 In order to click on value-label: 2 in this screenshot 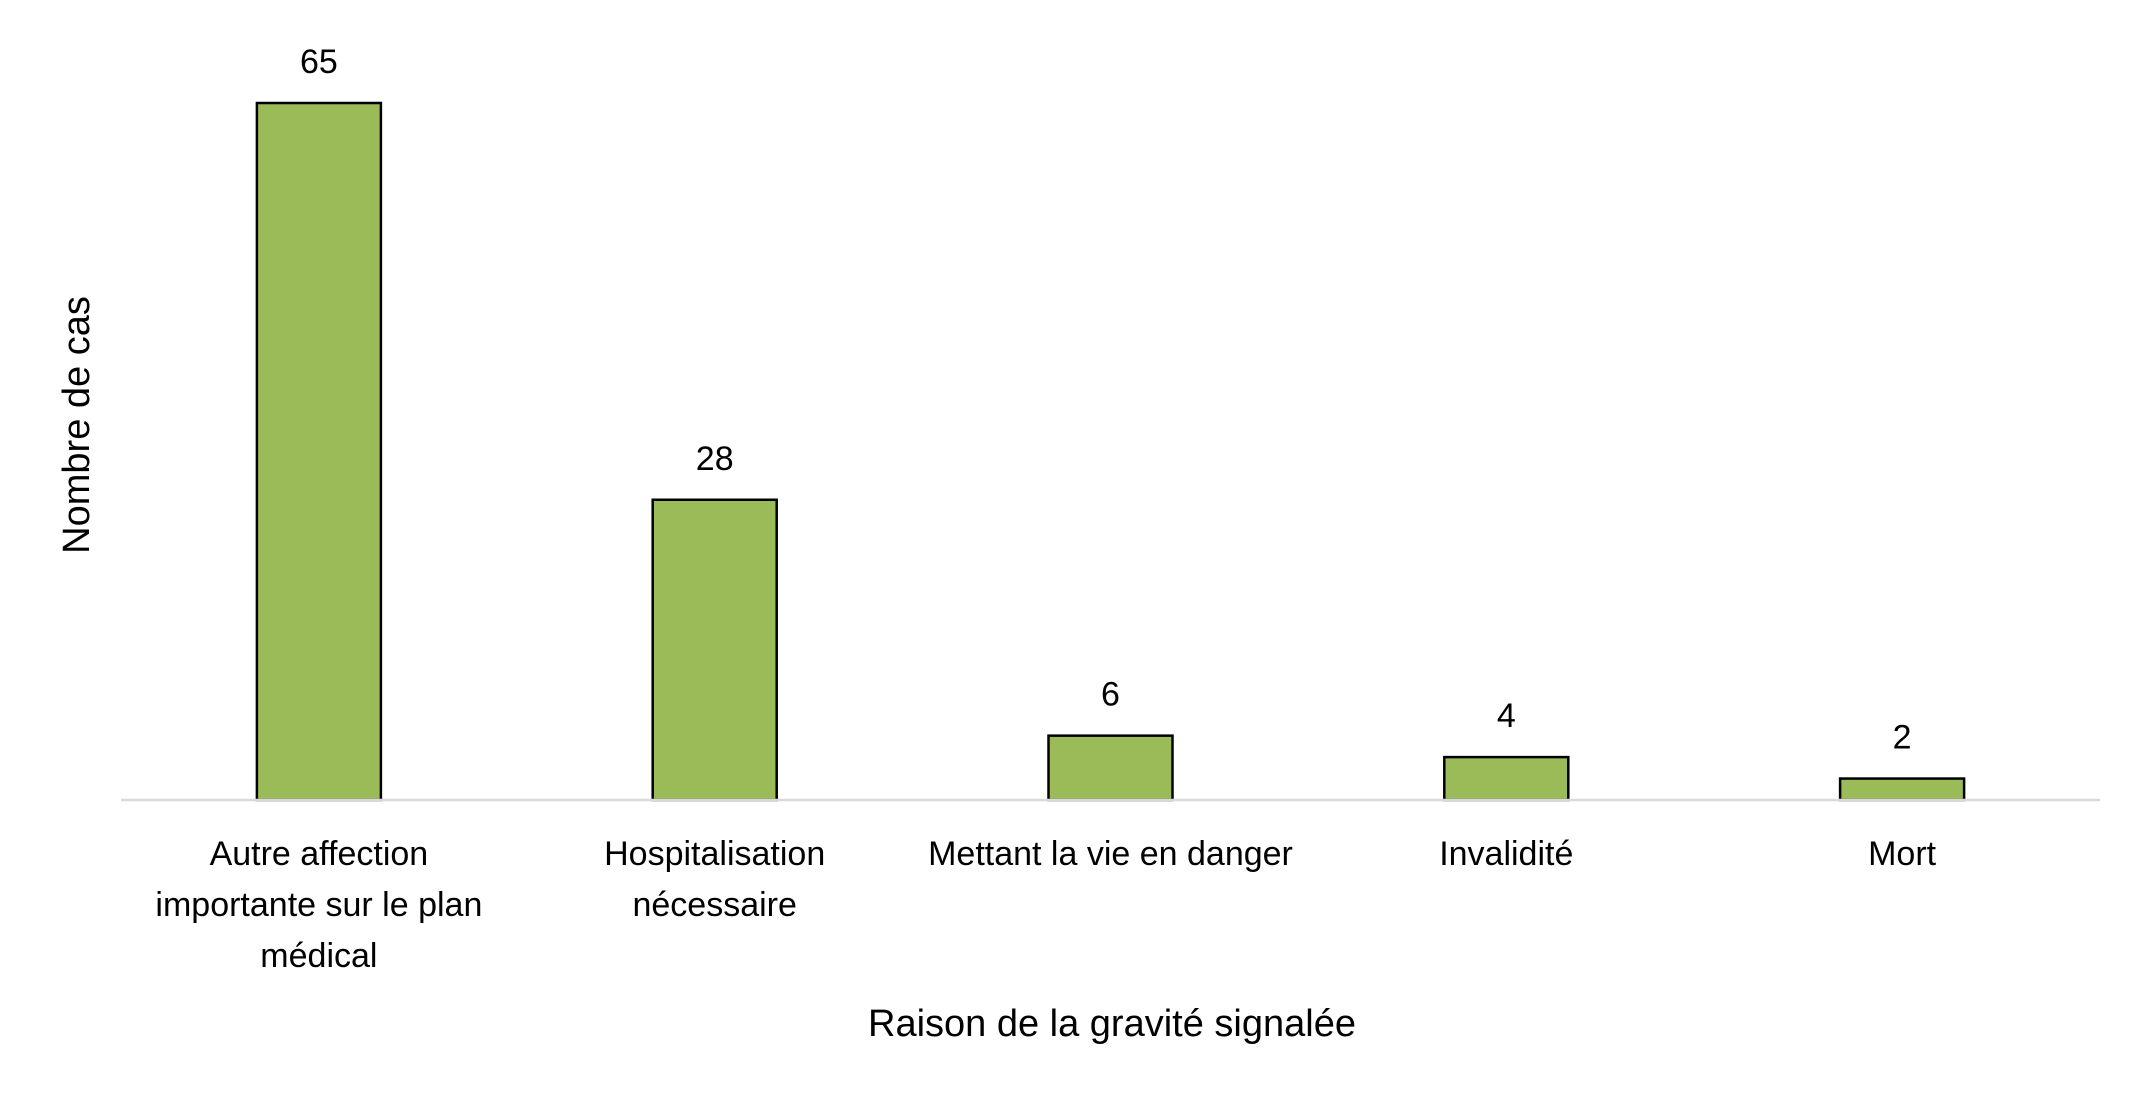, I will do `click(1902, 738)`.